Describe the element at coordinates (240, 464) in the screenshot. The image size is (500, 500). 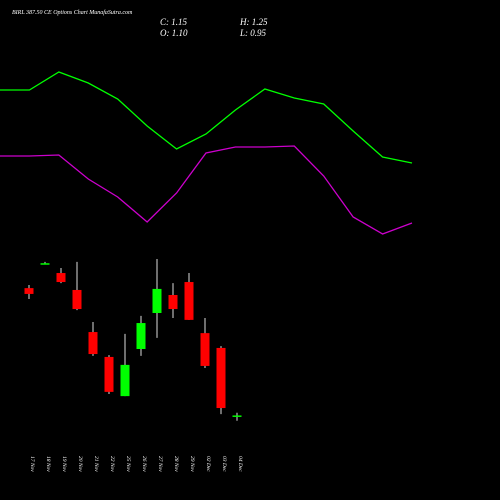
I see `x-tick-label: 04 Dec` at that location.